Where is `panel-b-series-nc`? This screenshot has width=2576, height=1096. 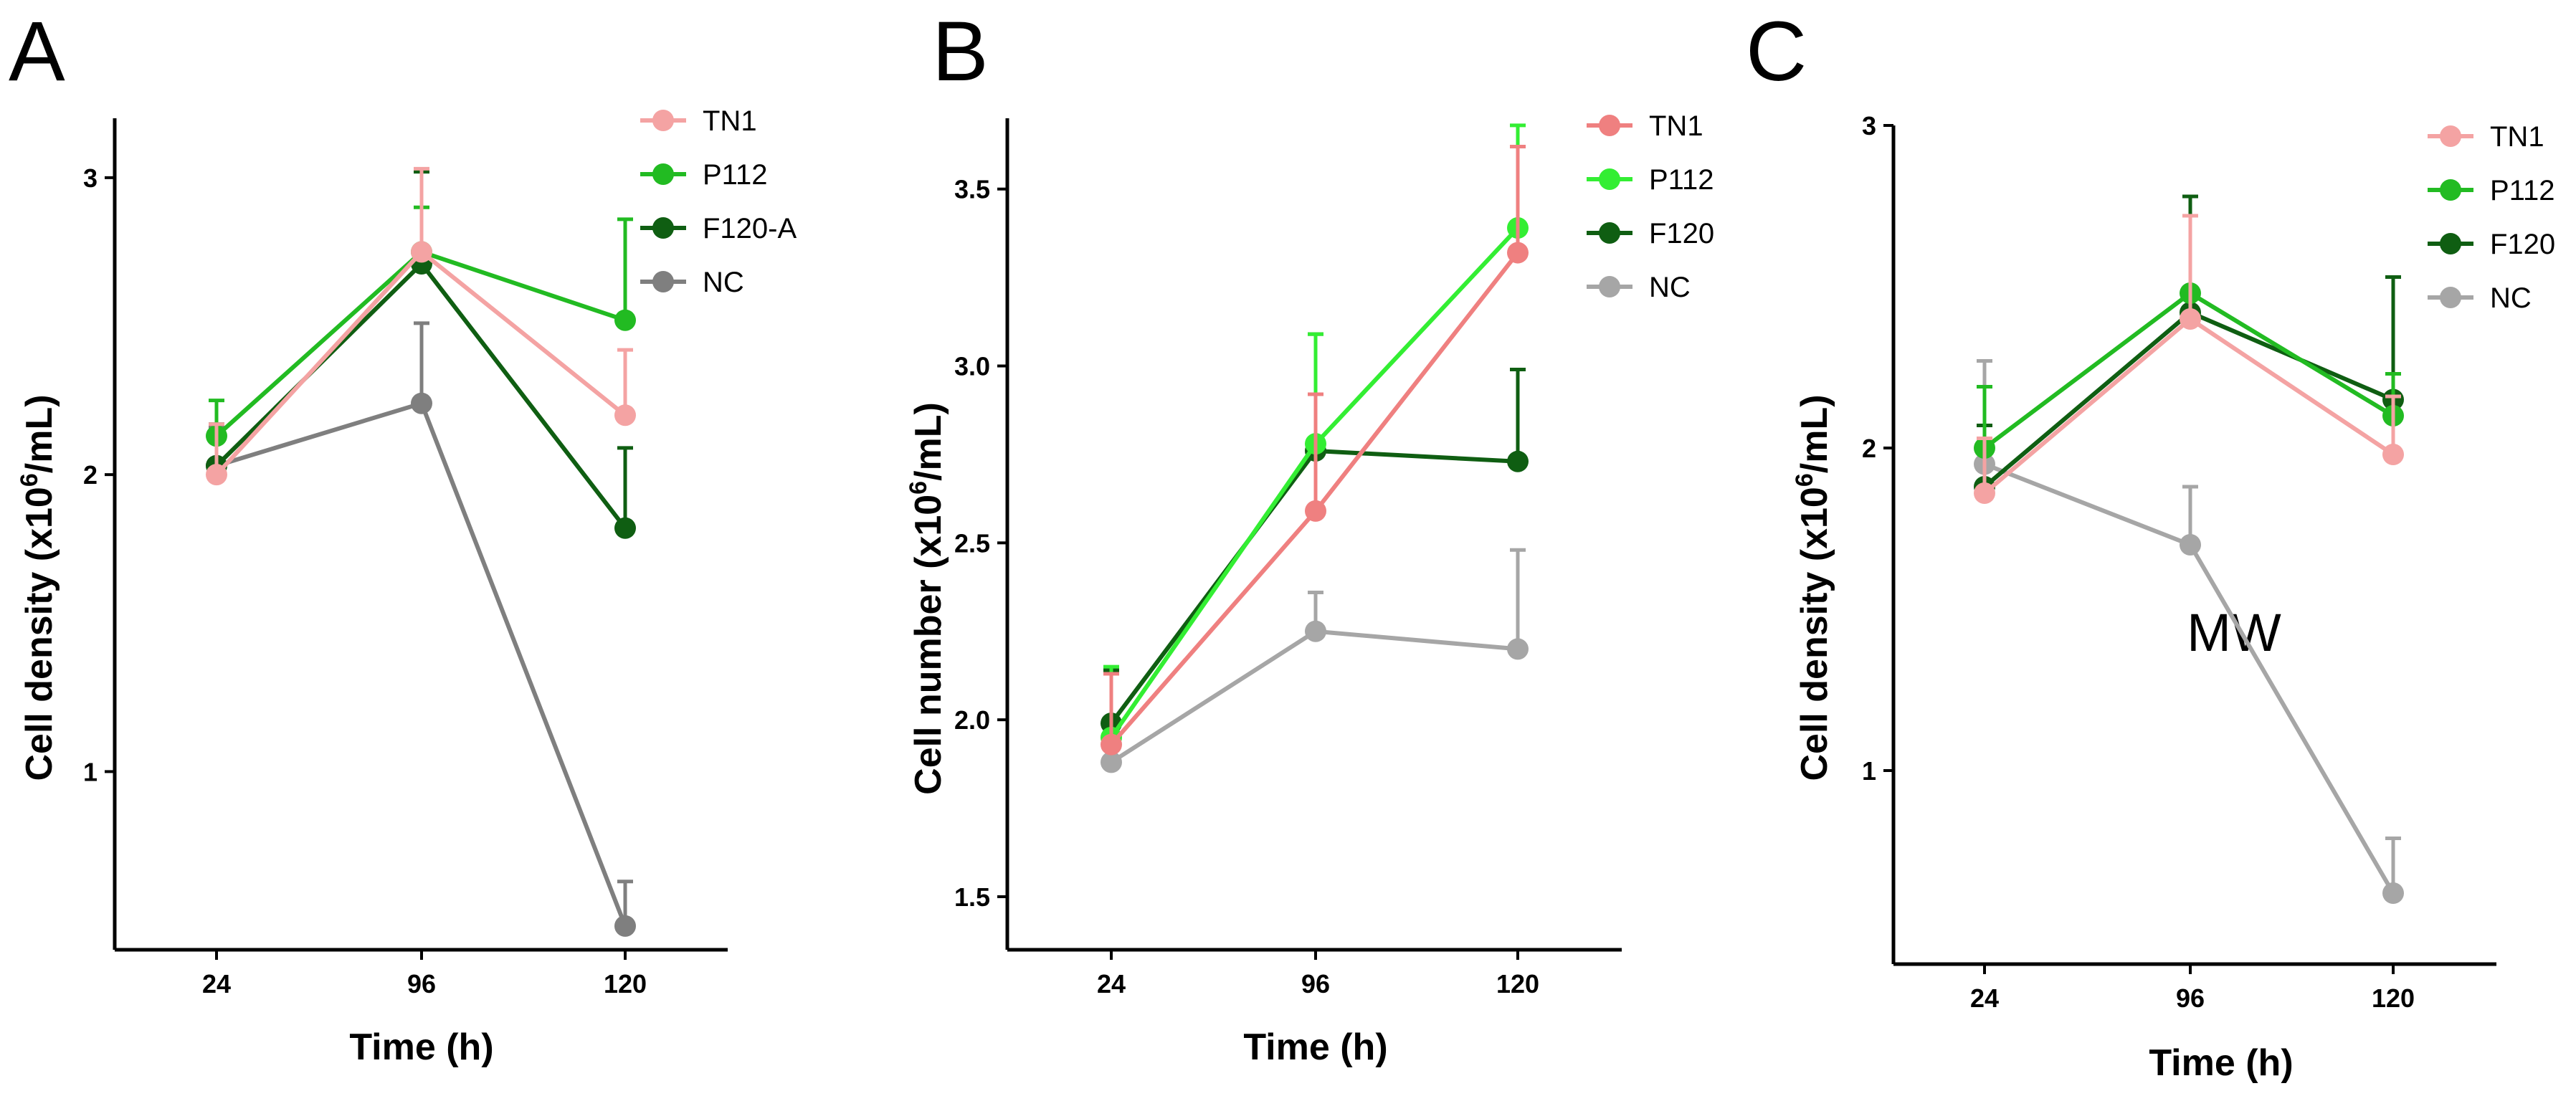 panel-b-series-nc is located at coordinates (1315, 660).